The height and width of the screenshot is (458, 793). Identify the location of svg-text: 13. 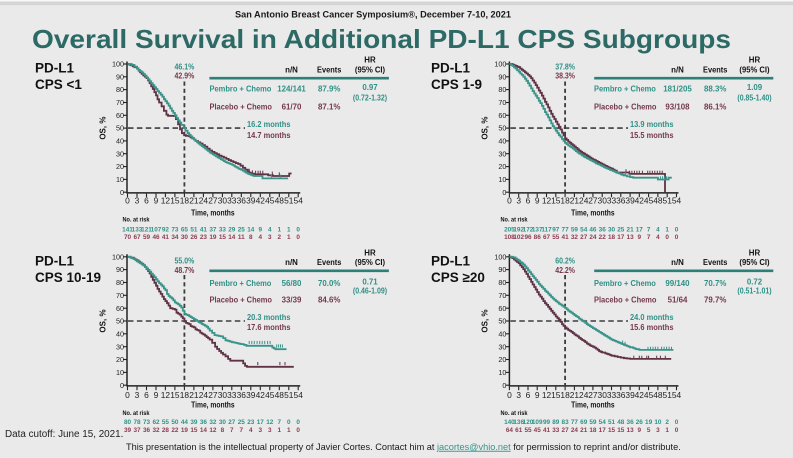
(631, 237).